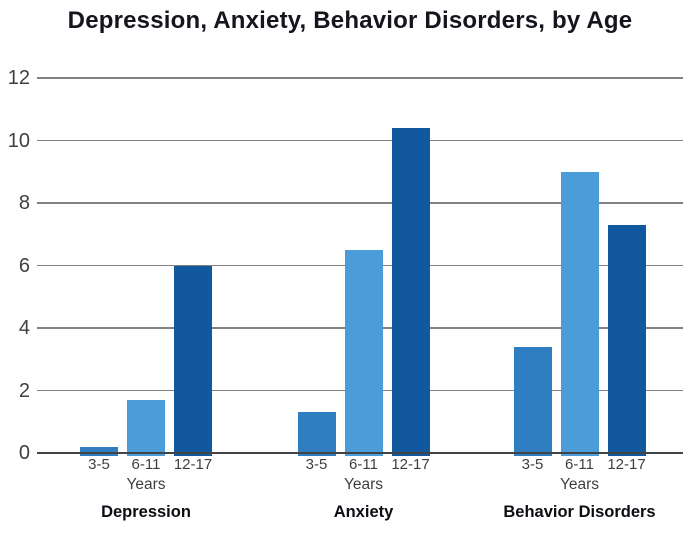  What do you see at coordinates (360, 453) in the screenshot?
I see `x-axis-baseline` at bounding box center [360, 453].